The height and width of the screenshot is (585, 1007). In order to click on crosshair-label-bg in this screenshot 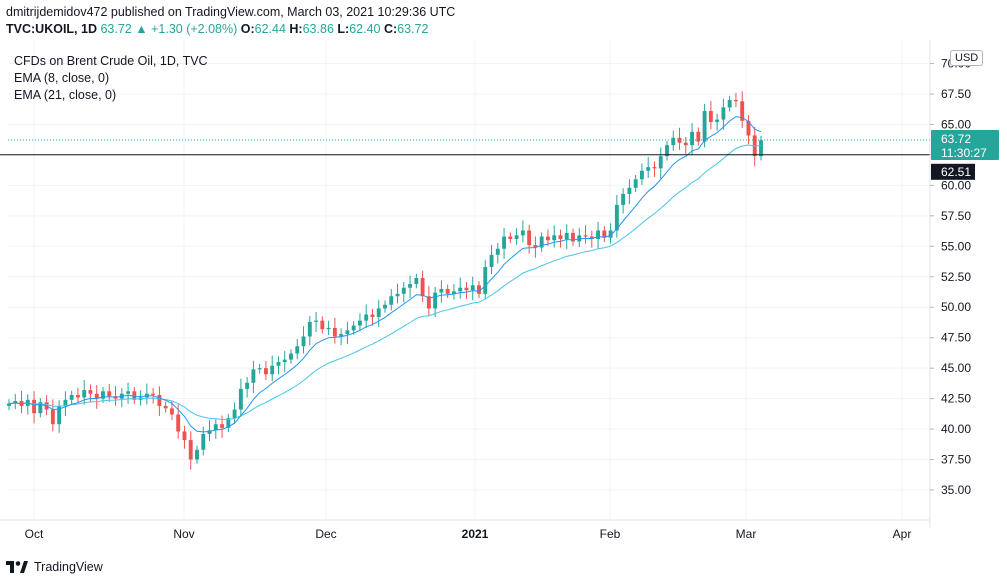, I will do `click(953, 171)`.